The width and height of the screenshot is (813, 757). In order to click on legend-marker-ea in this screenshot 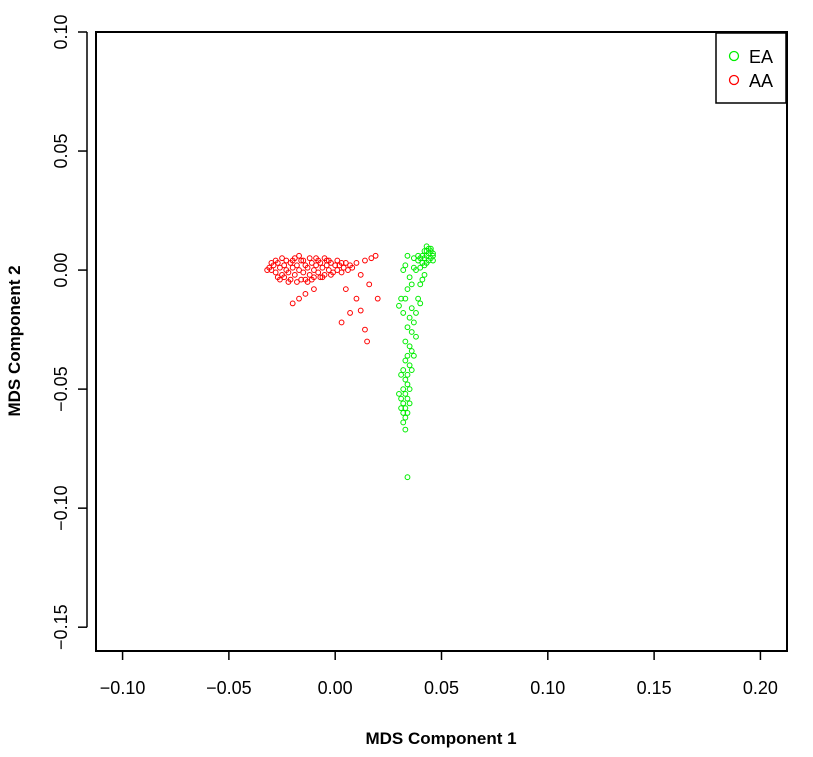, I will do `click(734, 56)`.